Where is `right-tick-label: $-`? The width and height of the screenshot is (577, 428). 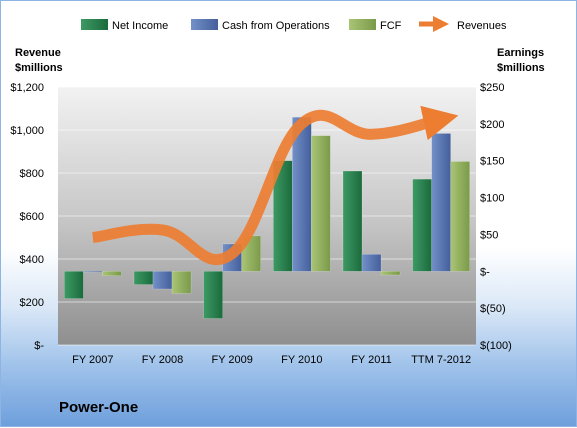 right-tick-label: $- is located at coordinates (485, 272).